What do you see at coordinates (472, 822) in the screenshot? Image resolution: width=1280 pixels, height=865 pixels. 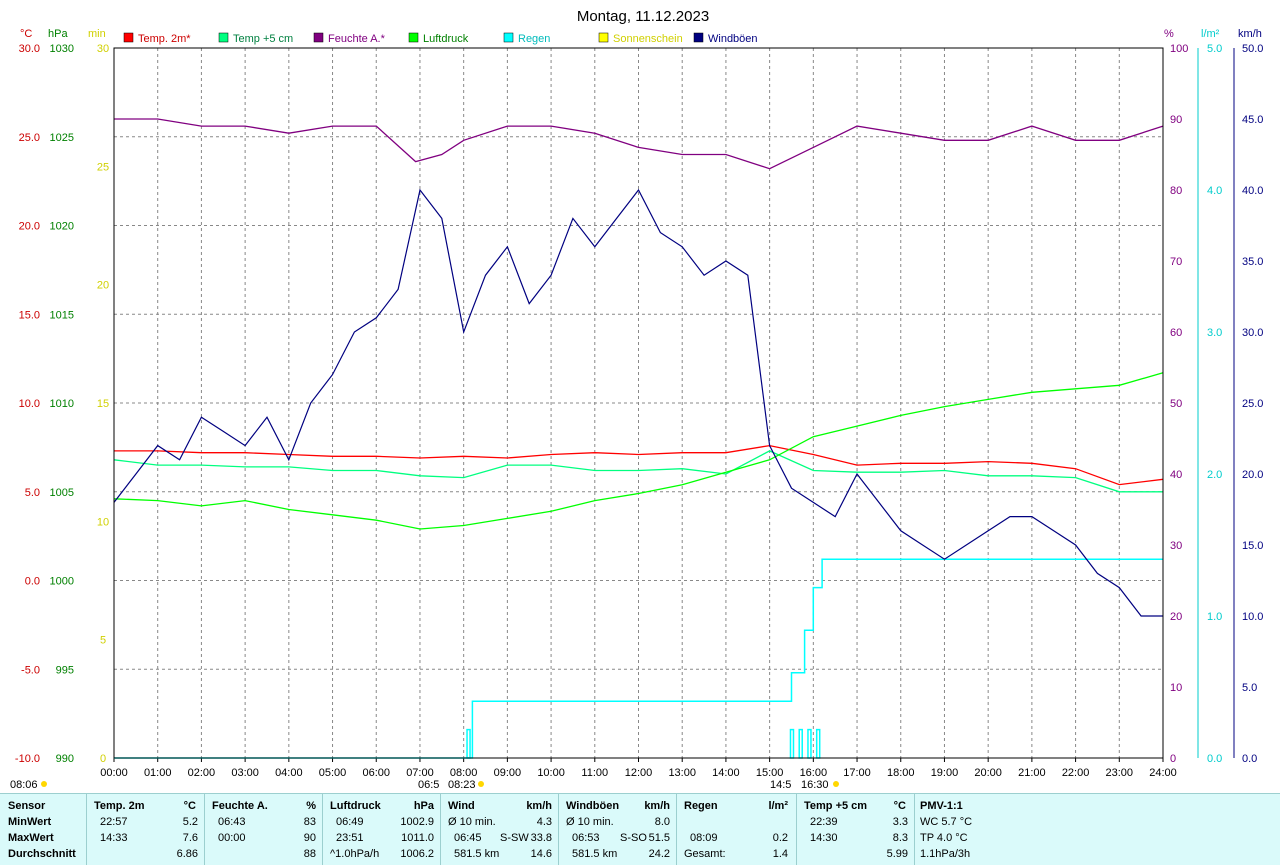 I see `wind-min-label: Ø 10 min.` at bounding box center [472, 822].